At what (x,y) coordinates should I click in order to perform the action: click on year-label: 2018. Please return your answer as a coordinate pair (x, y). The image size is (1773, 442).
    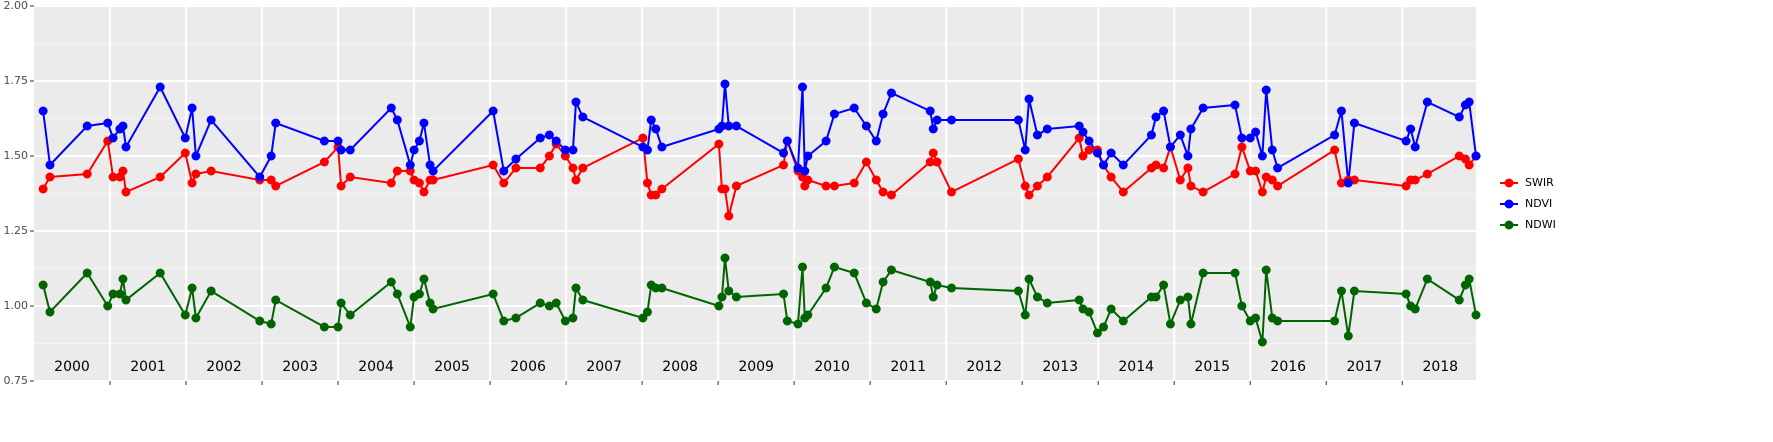
    Looking at the image, I should click on (1440, 367).